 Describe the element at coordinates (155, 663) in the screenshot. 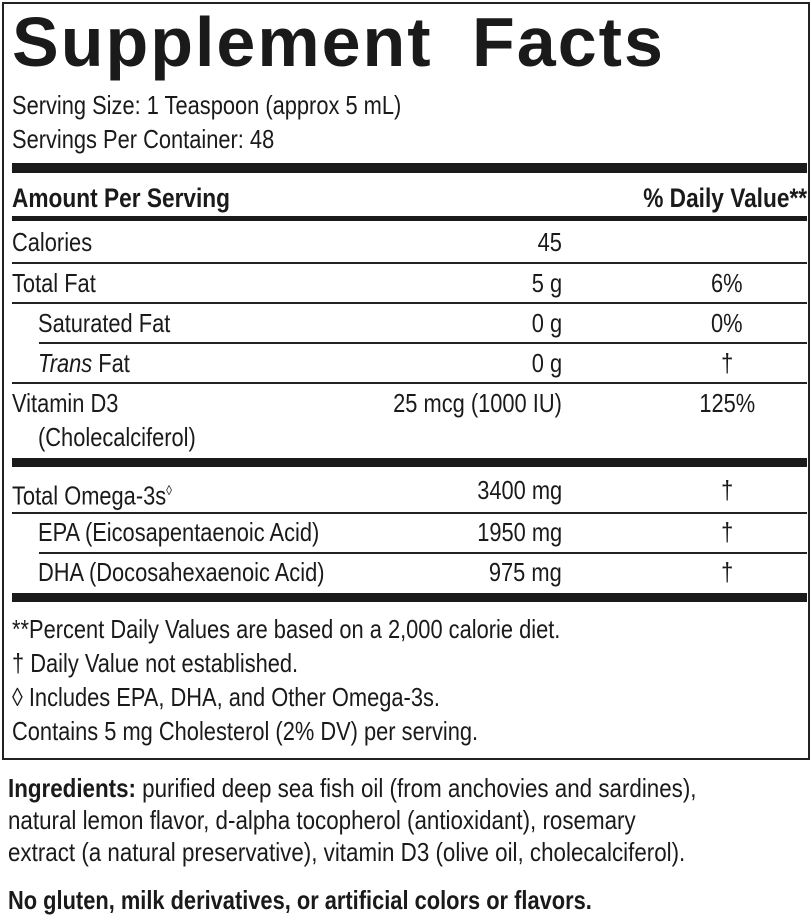

I see `footnote: † Daily Value not established.` at that location.